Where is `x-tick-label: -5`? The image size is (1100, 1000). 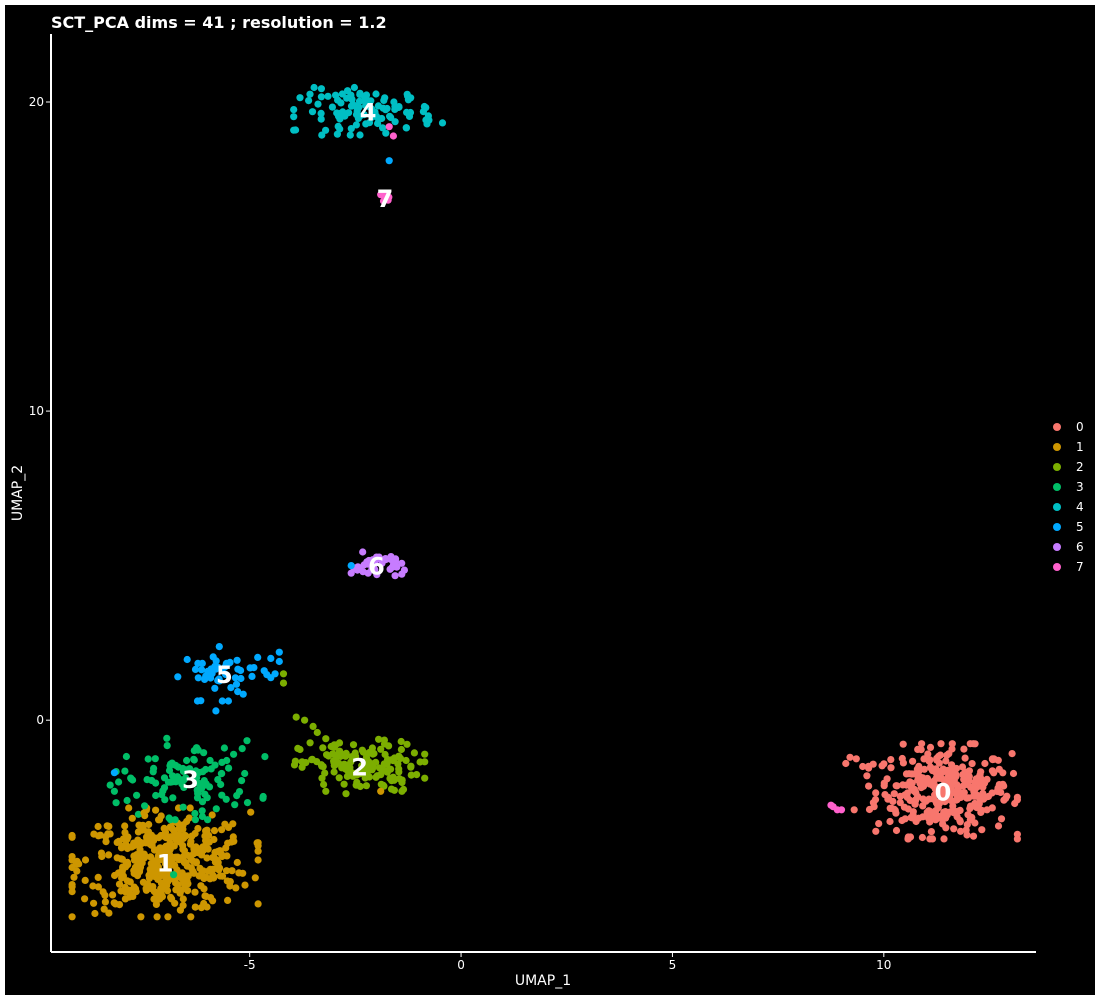 x-tick-label: -5 is located at coordinates (250, 965).